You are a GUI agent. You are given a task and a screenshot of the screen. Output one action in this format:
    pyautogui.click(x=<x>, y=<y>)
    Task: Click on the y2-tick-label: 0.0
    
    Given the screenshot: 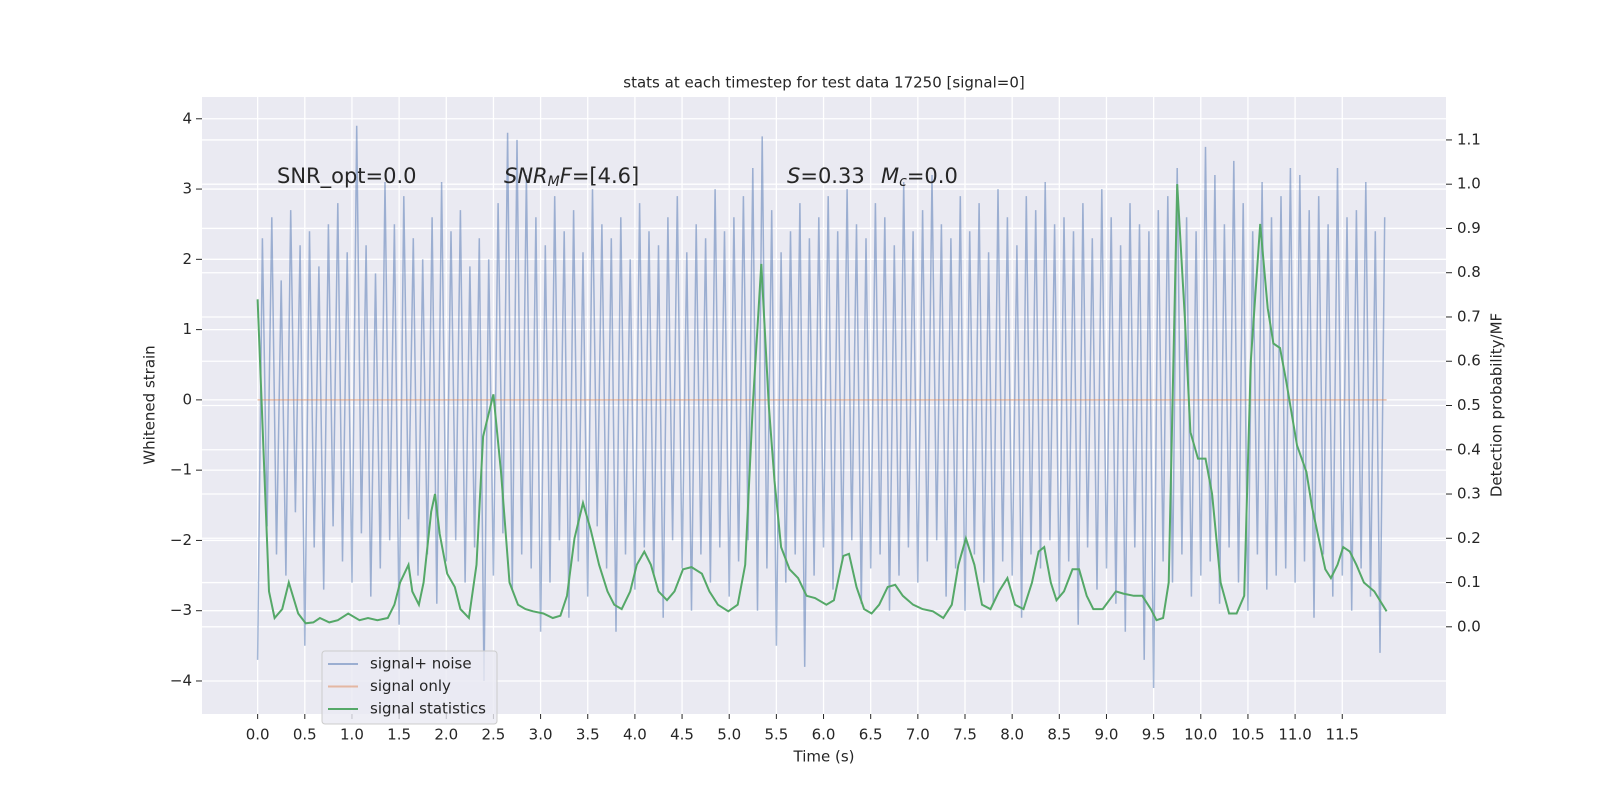 What is the action you would take?
    pyautogui.click(x=1469, y=626)
    